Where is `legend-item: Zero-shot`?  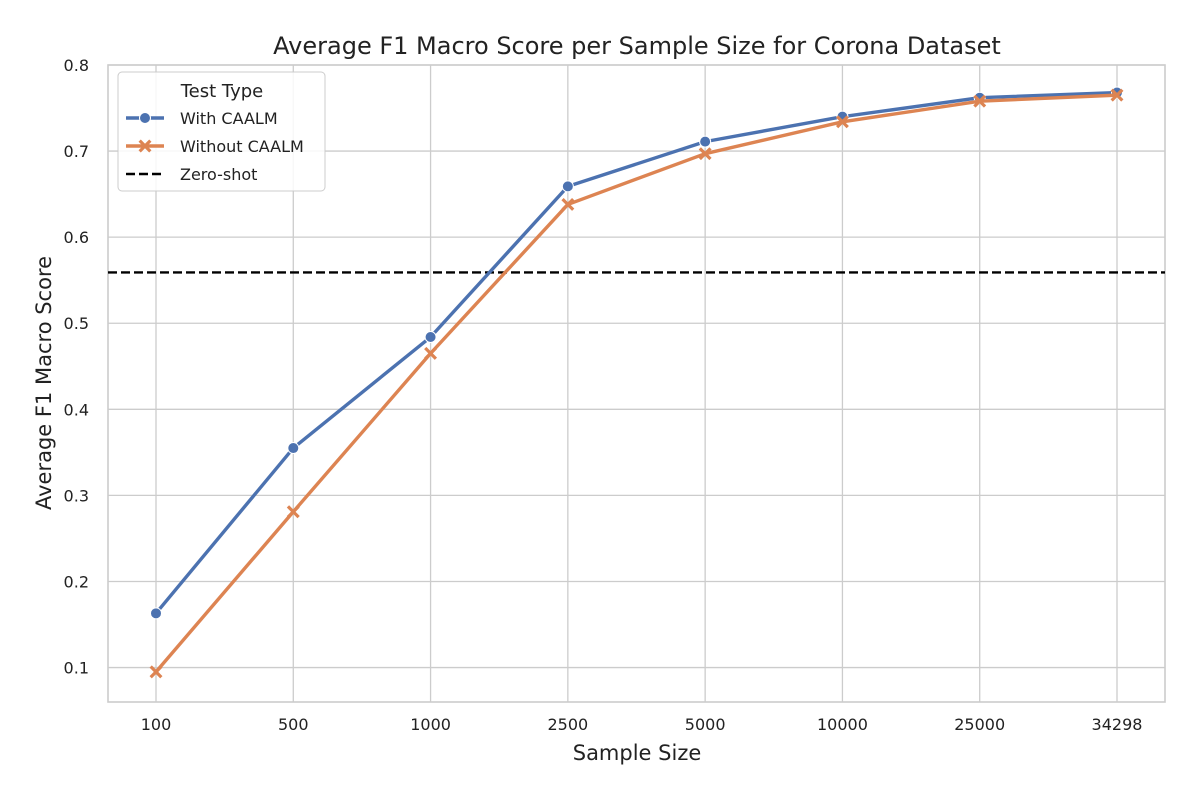 legend-item: Zero-shot is located at coordinates (191, 174).